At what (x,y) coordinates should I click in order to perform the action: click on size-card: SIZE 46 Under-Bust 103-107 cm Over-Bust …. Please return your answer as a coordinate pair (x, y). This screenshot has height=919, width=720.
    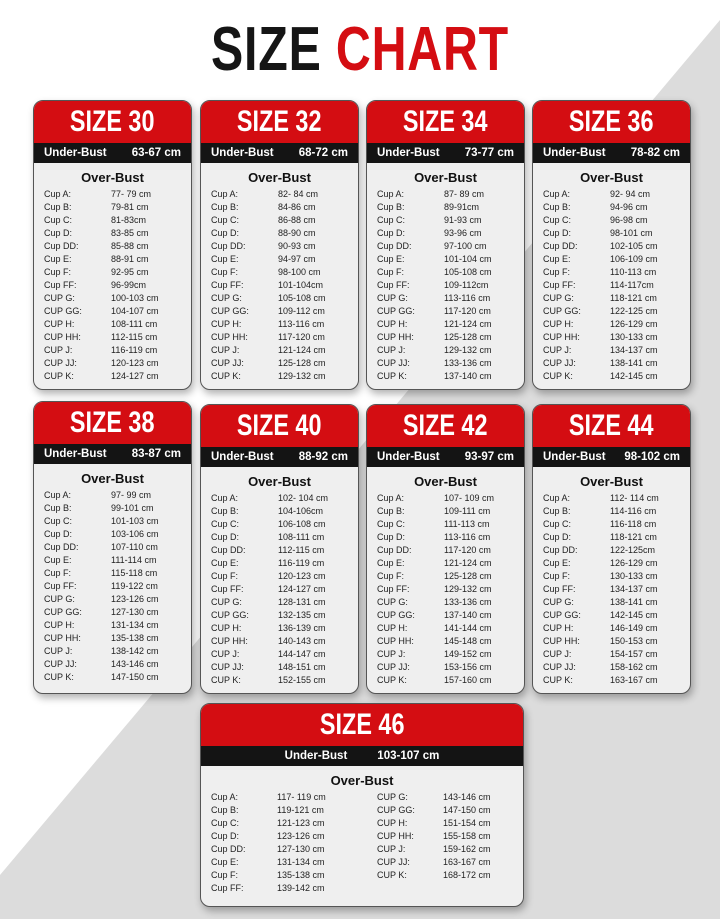
    Looking at the image, I should click on (362, 805).